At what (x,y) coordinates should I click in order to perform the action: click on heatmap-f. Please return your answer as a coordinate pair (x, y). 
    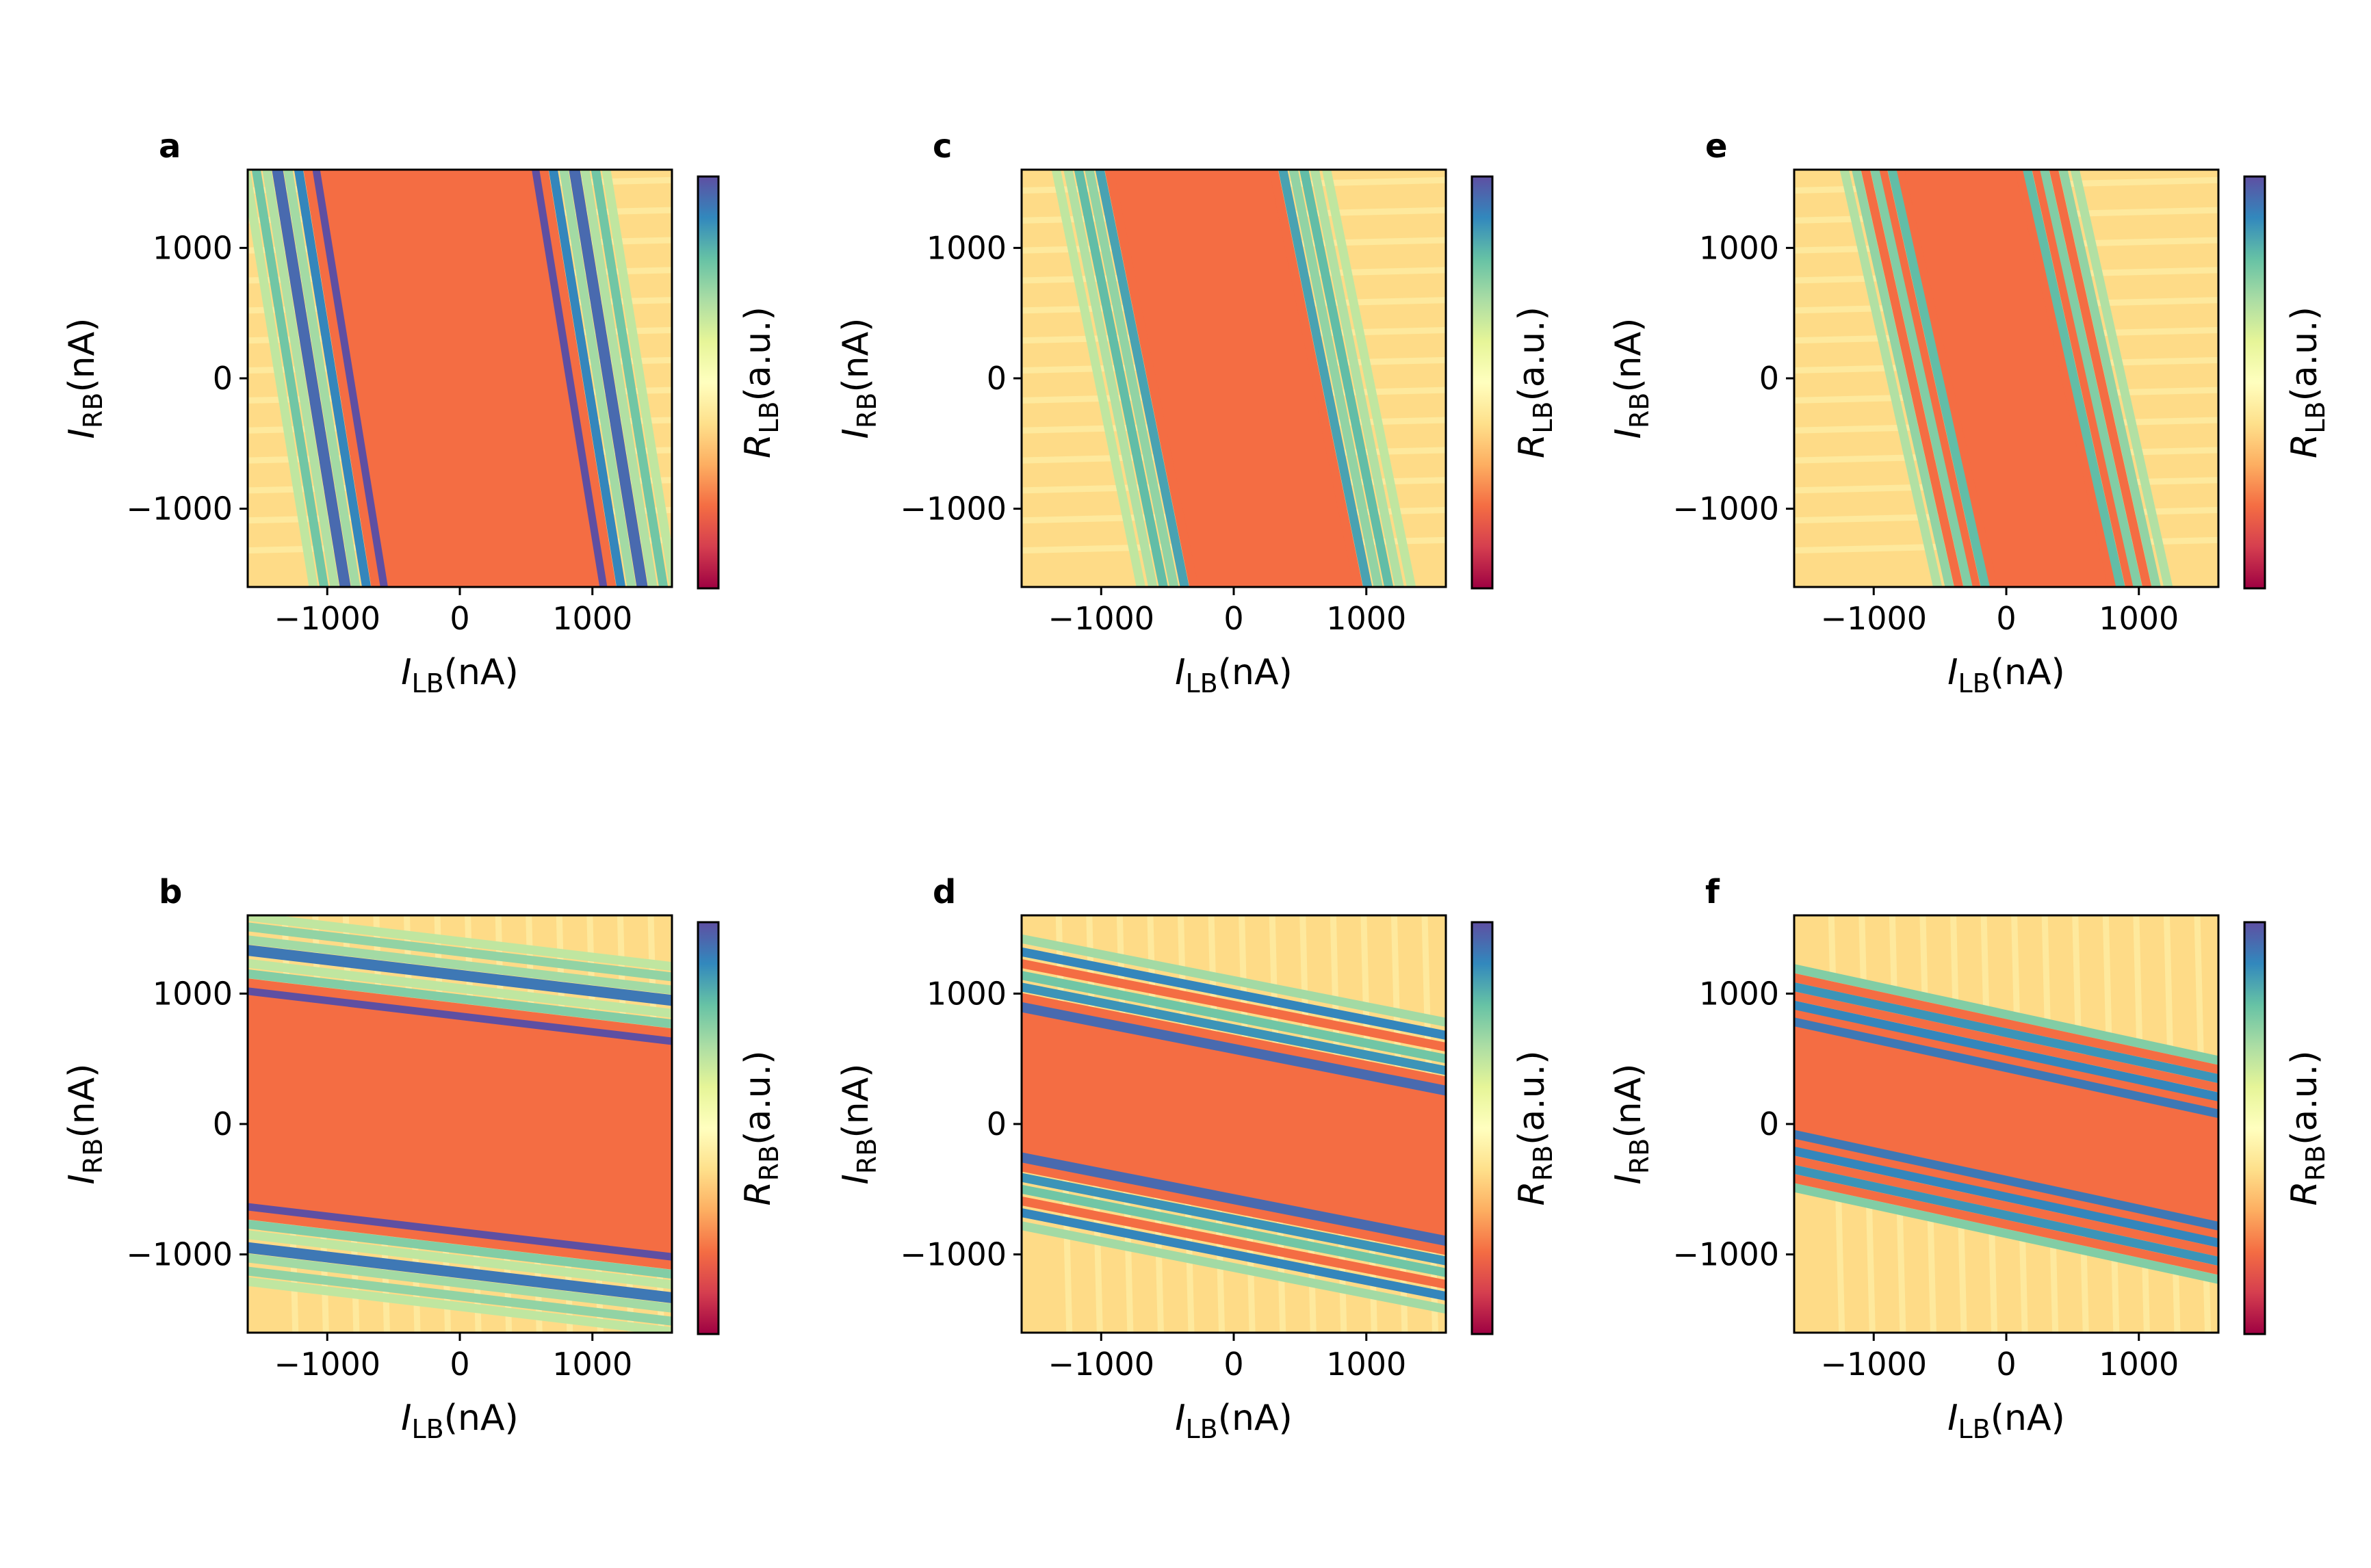
    Looking at the image, I should click on (2006, 1124).